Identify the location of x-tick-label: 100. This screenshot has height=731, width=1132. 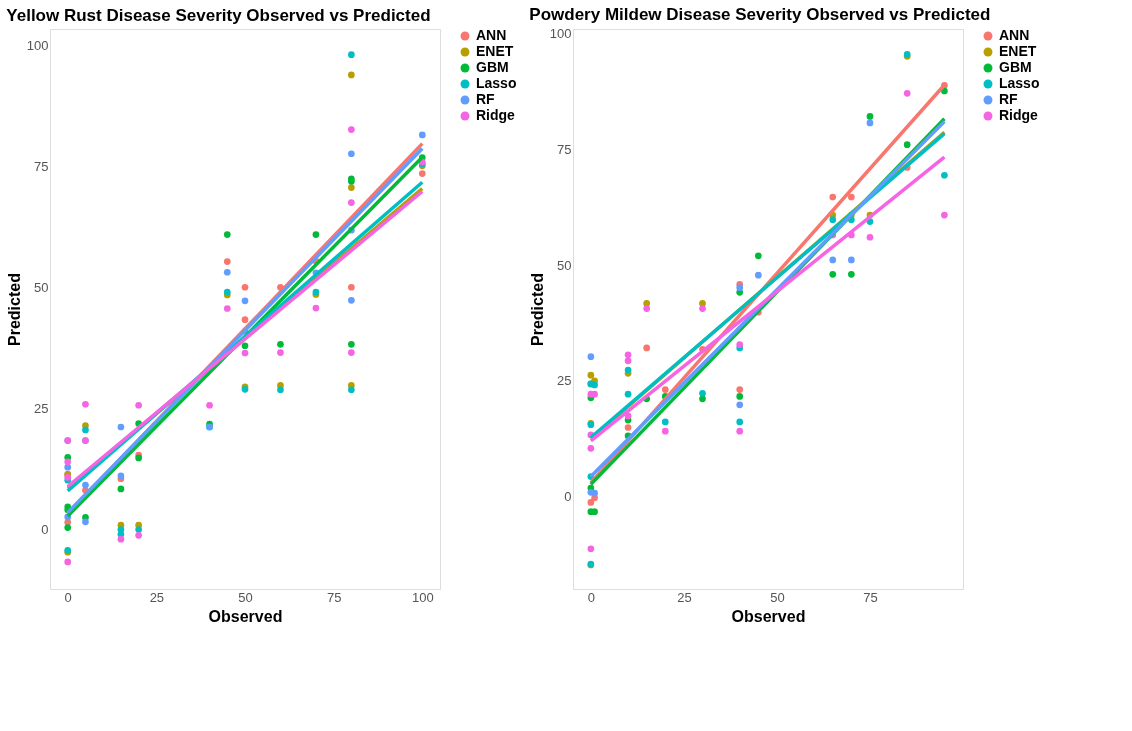
(422, 597).